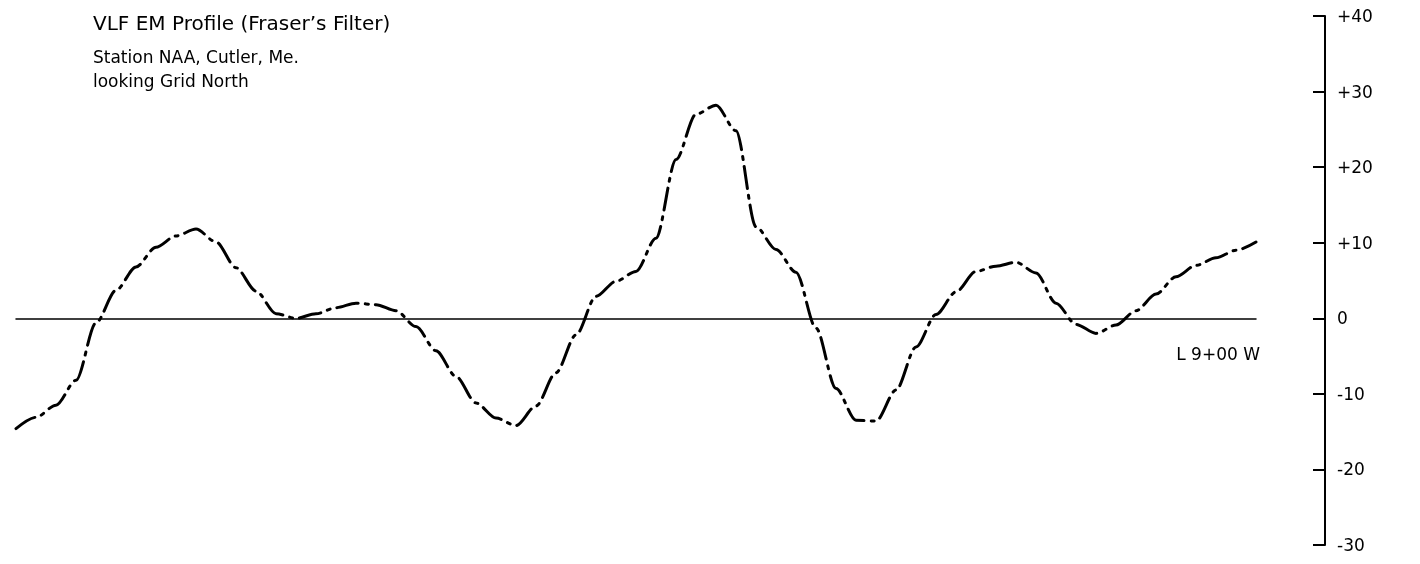  What do you see at coordinates (196, 69) in the screenshot?
I see `text: Station NAA, Cutler, Me. looking Grid North` at bounding box center [196, 69].